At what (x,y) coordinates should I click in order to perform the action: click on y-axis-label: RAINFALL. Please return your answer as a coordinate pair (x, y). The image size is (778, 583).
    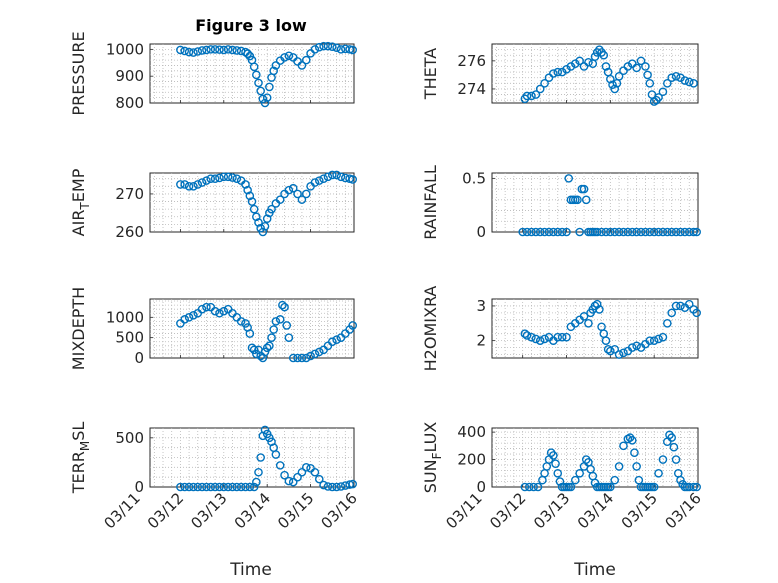
    Looking at the image, I should click on (430, 202).